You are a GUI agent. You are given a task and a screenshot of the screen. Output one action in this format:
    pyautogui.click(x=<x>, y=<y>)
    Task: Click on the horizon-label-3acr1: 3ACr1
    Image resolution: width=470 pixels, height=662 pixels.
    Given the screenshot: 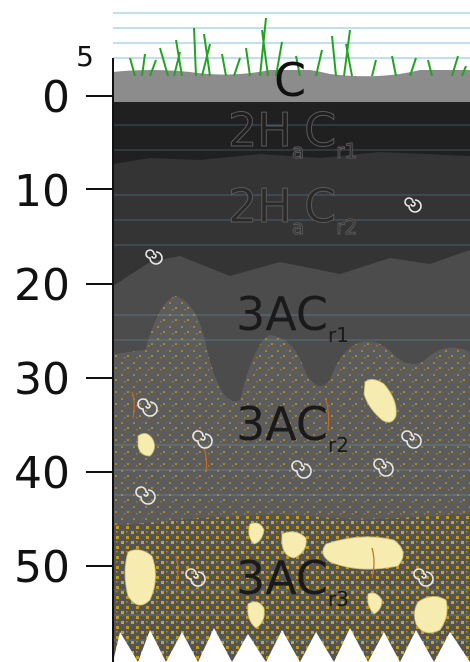 What is the action you would take?
    pyautogui.click(x=292, y=317)
    